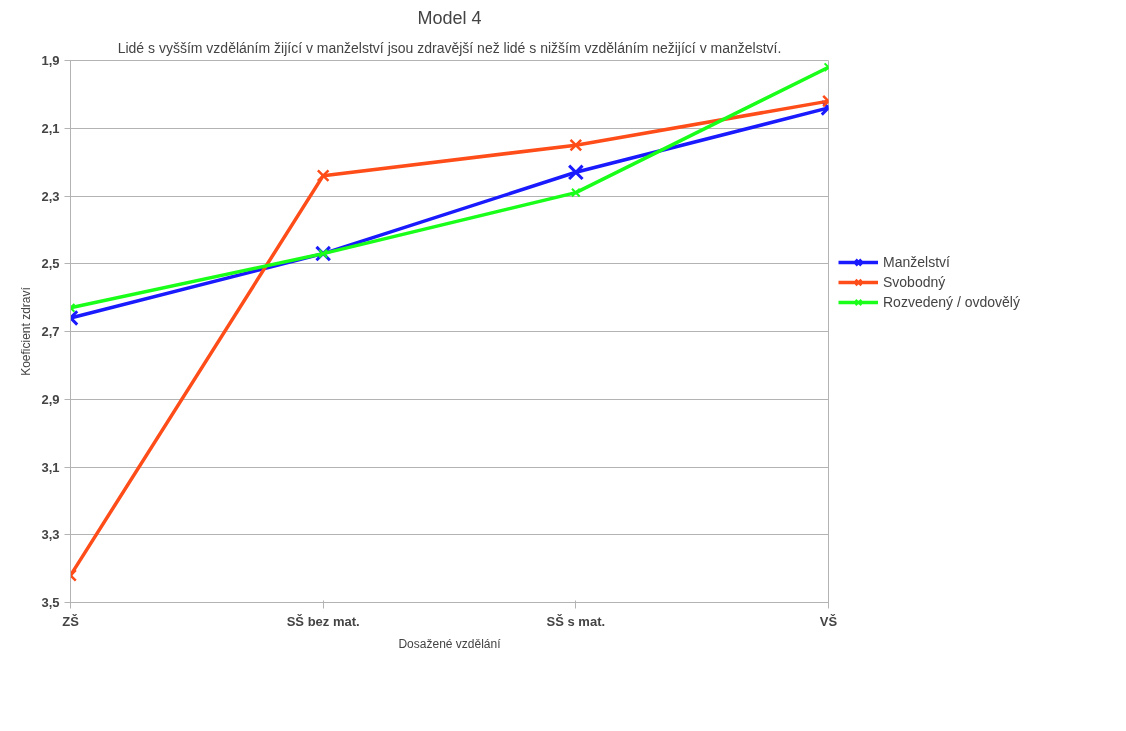 The image size is (1126, 731). What do you see at coordinates (50, 602) in the screenshot?
I see `y-tick-label: 3,5` at bounding box center [50, 602].